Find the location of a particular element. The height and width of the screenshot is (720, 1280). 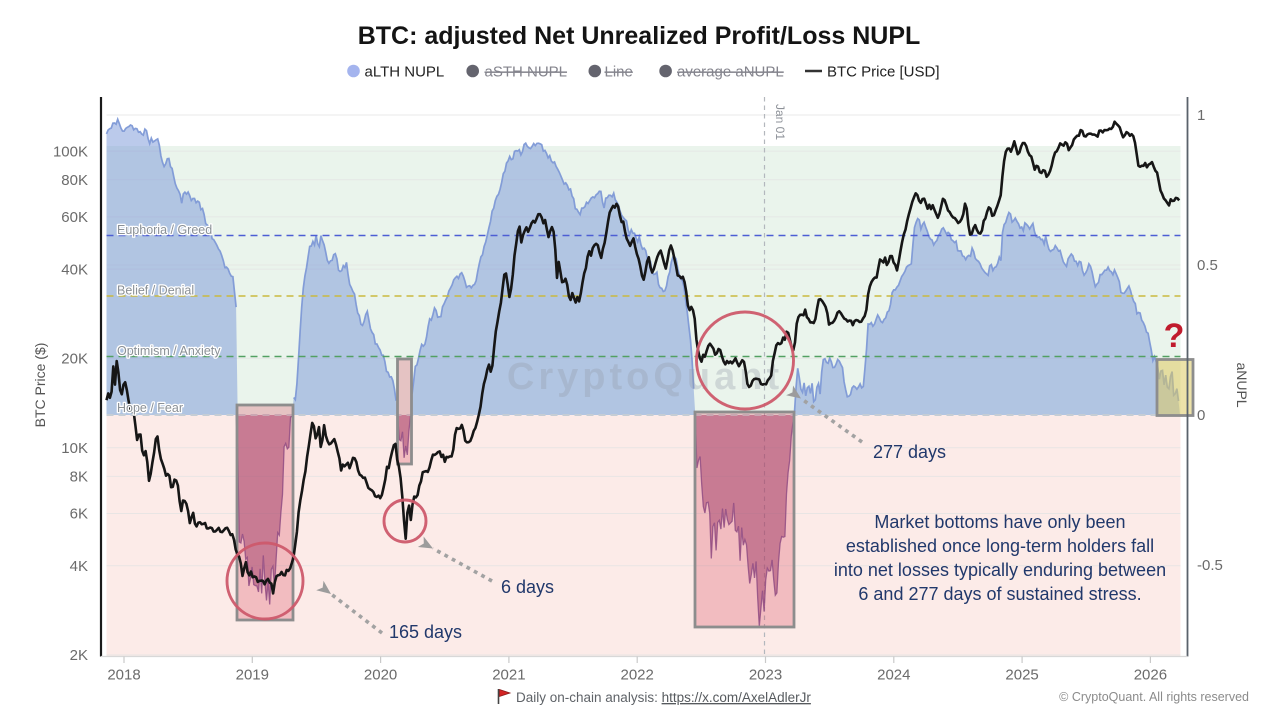

svg-text: average aNUPL is located at coordinates (730, 72).